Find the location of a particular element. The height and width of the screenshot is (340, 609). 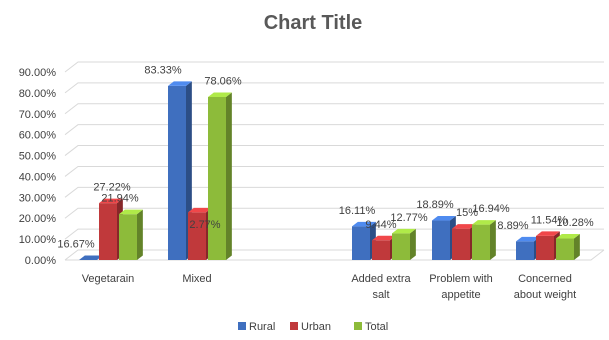

data-label: 9.44% is located at coordinates (380, 225).